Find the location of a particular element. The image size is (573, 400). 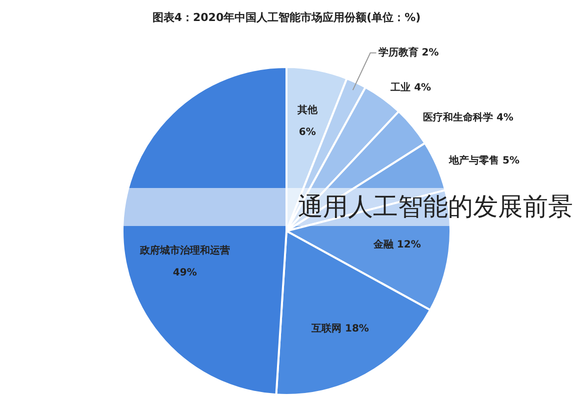

data-label: 18% is located at coordinates (357, 328).